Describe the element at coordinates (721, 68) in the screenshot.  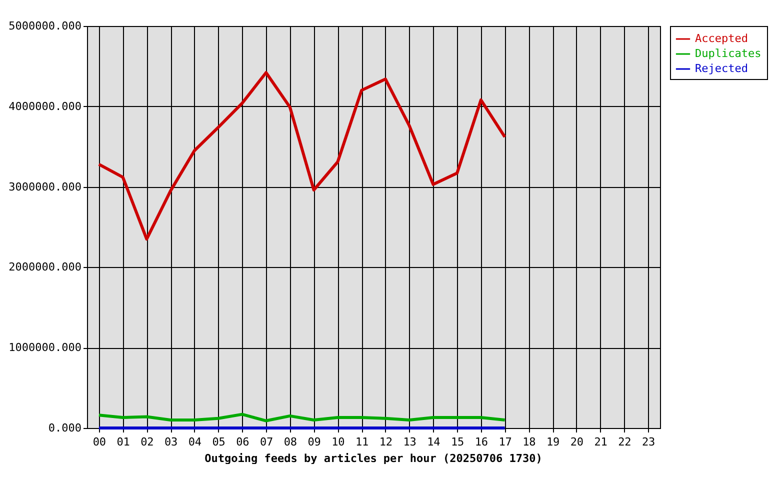
I see `legend-label: Rejected` at that location.